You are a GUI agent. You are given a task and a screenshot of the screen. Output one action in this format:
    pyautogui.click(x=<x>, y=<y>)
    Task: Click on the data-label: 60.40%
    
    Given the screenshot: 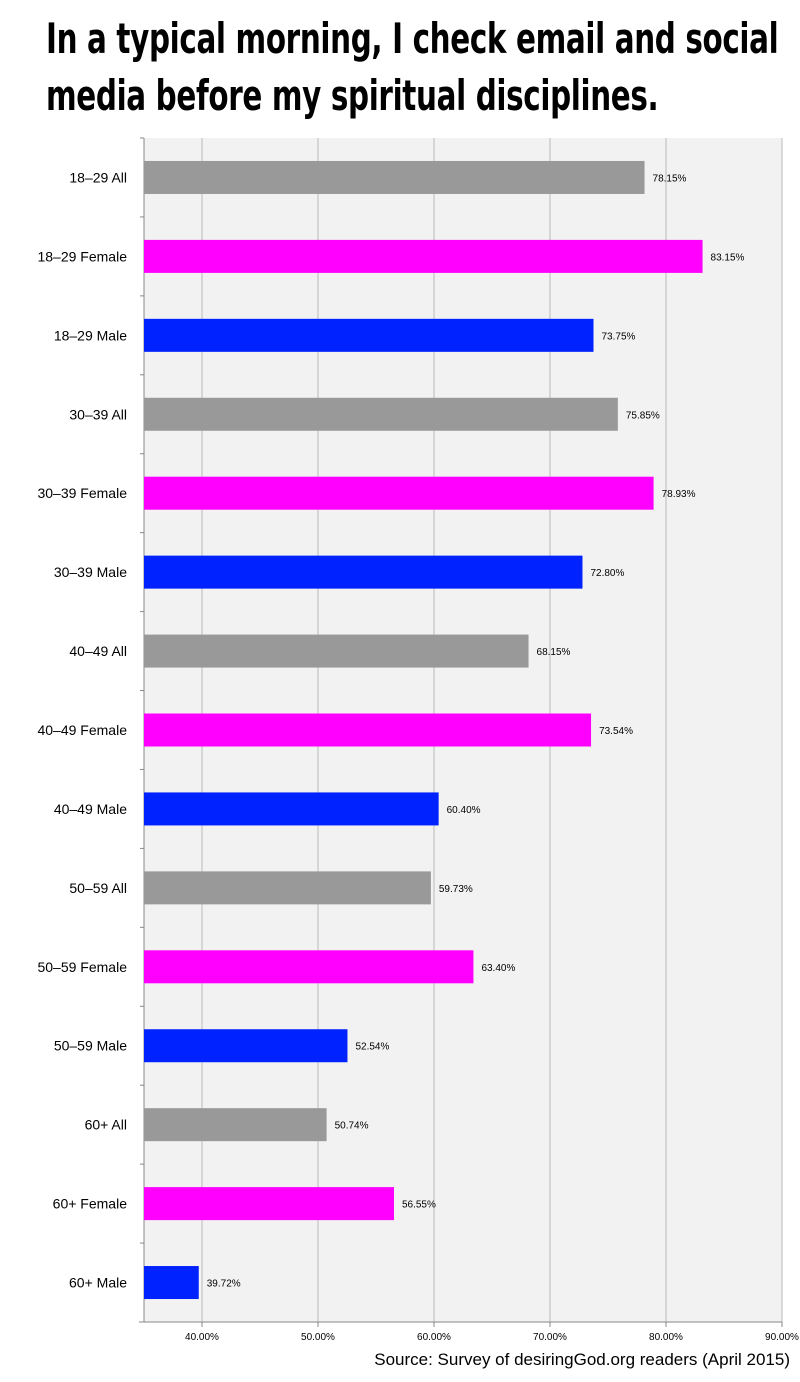 What is the action you would take?
    pyautogui.click(x=464, y=810)
    